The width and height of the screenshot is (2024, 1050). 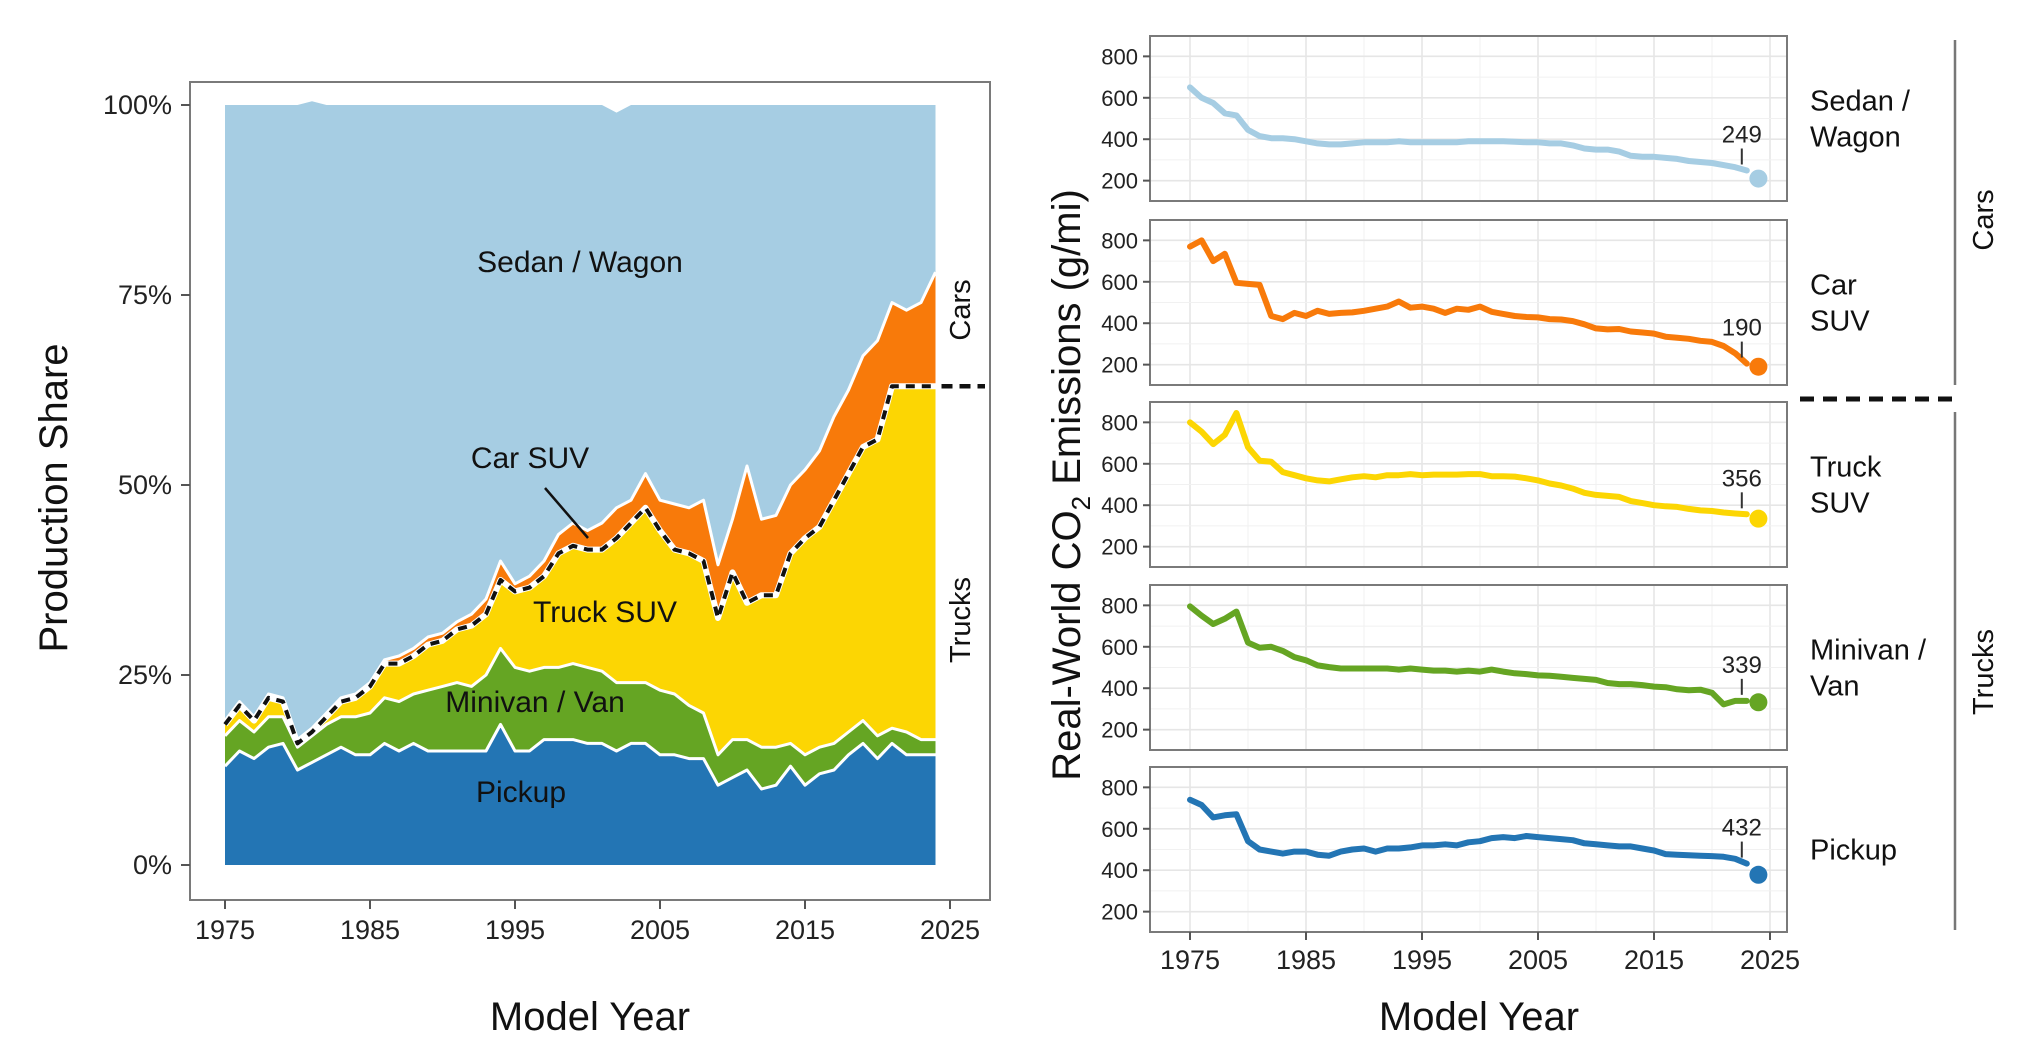 I want to click on left-trucks-label: Trucks, so click(x=961, y=620).